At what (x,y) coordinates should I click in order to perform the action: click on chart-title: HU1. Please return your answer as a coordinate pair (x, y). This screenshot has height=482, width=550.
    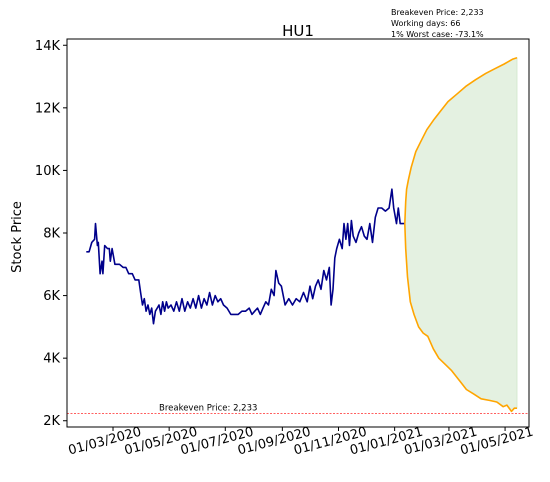
    Looking at the image, I should click on (298, 31).